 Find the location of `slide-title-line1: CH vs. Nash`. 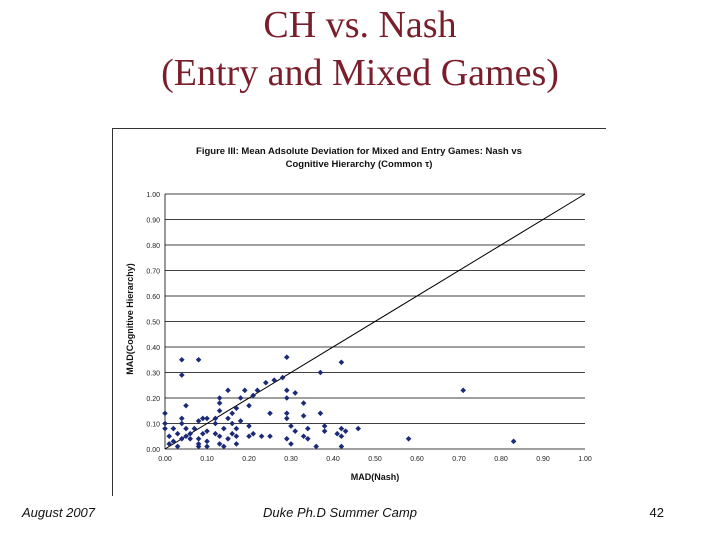

slide-title-line1: CH vs. Nash is located at coordinates (360, 25).